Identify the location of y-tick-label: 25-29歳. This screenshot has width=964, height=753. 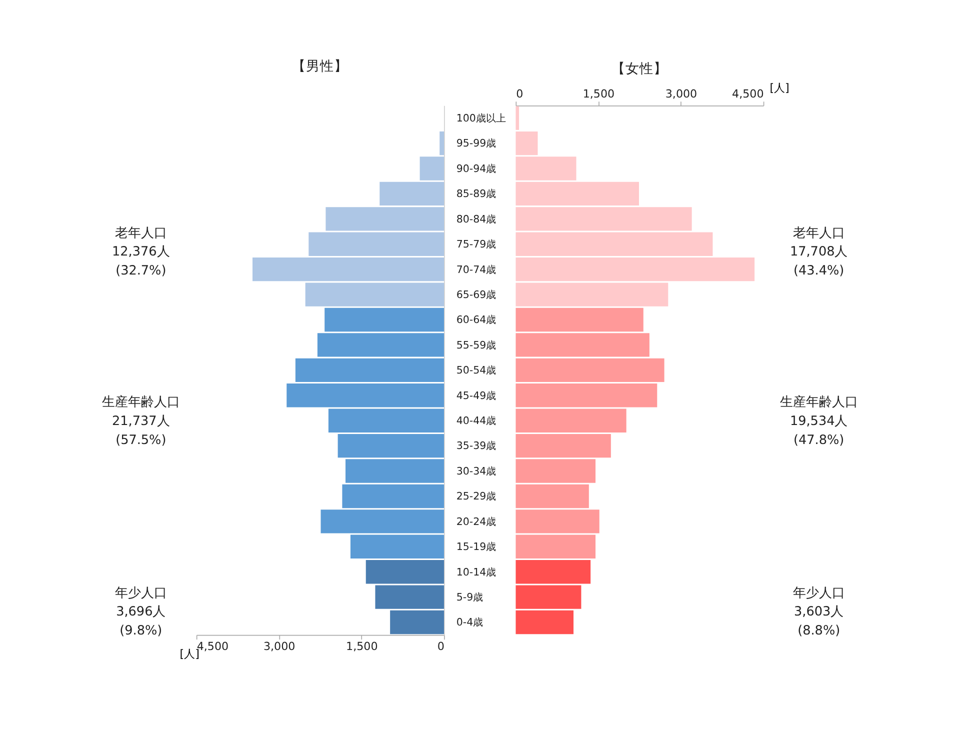
(476, 496).